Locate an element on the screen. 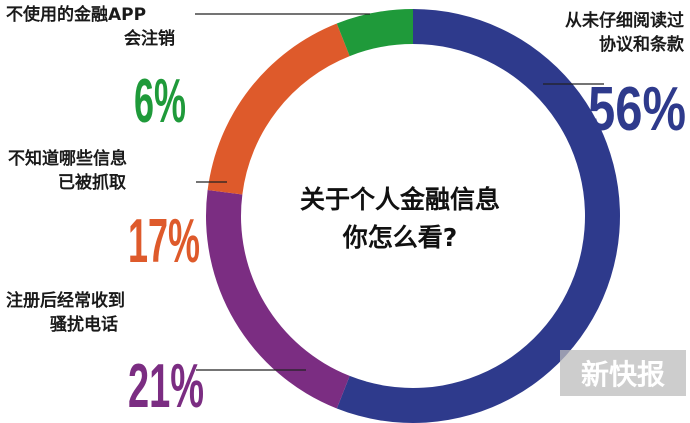  slice-value-data-scraped: 17% is located at coordinates (164, 241).